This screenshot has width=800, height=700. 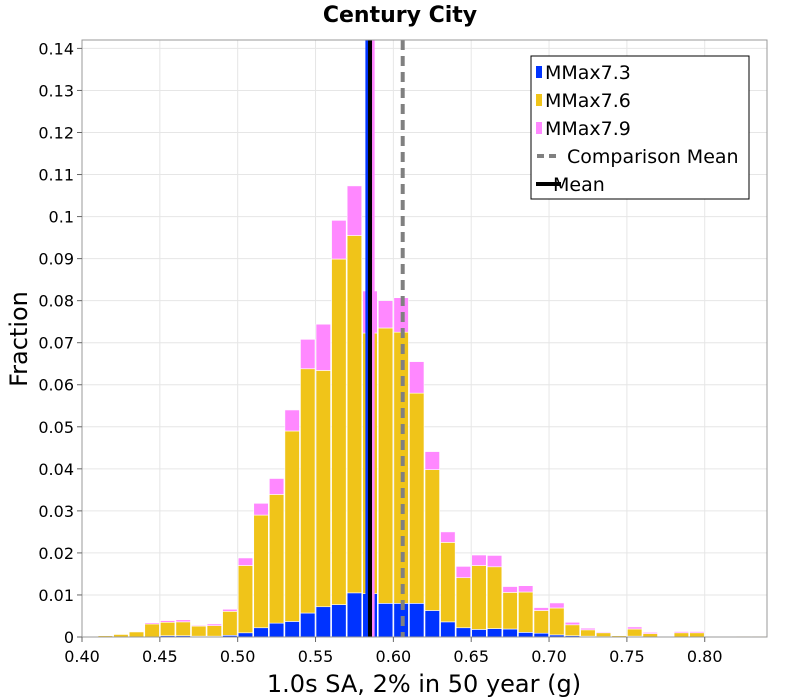 What do you see at coordinates (69, 637) in the screenshot?
I see `y-tick-label: 0` at bounding box center [69, 637].